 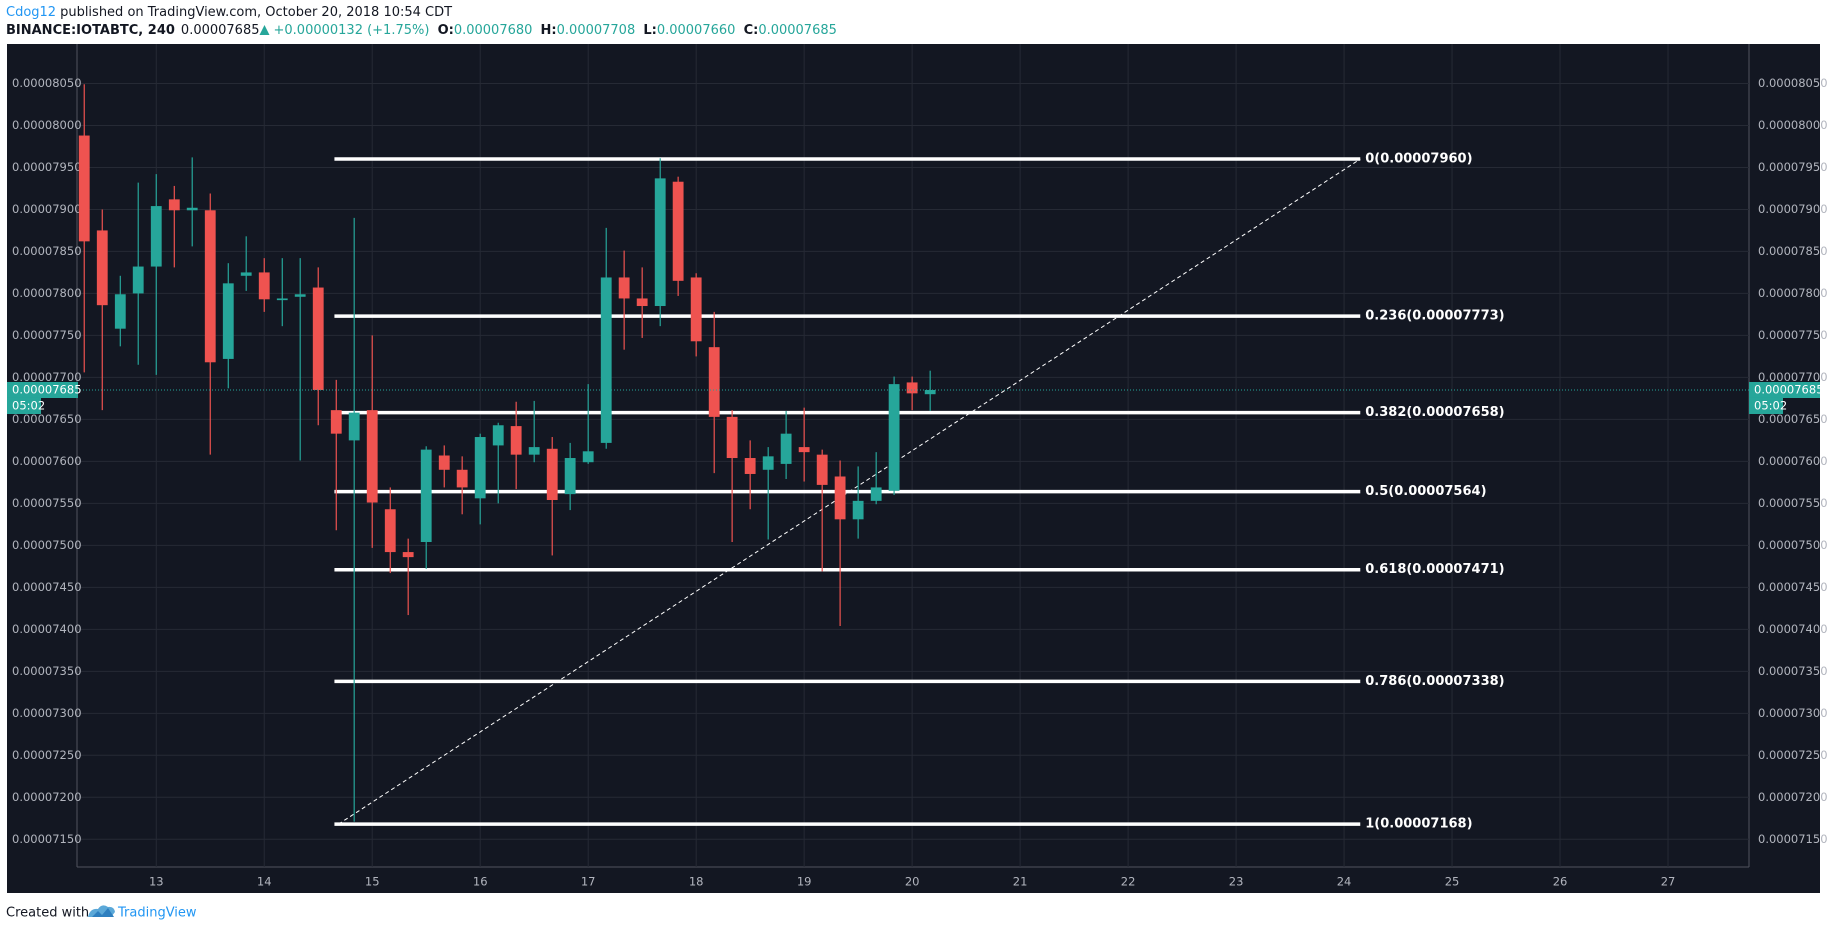 What do you see at coordinates (1020, 882) in the screenshot?
I see `x-tick-label: 21` at bounding box center [1020, 882].